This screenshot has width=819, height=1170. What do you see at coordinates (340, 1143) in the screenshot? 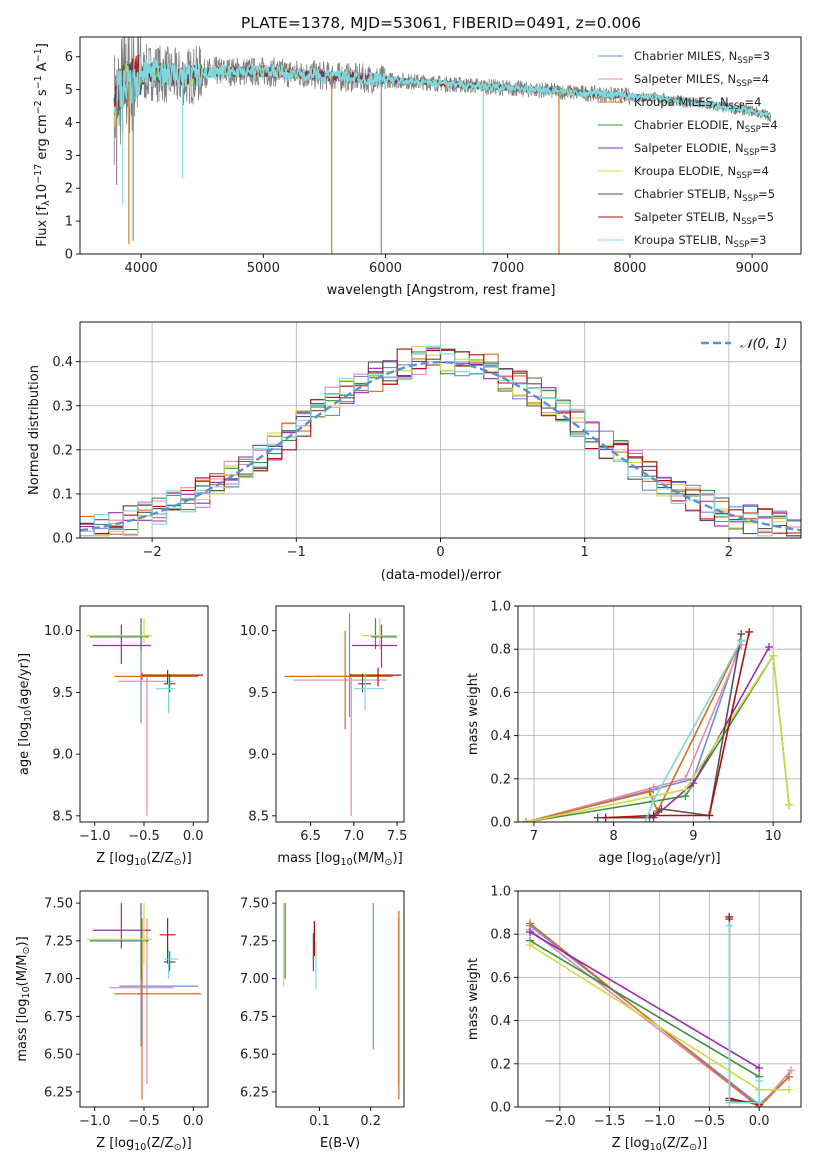
I see `x-axis-label: E(B-V)` at bounding box center [340, 1143].